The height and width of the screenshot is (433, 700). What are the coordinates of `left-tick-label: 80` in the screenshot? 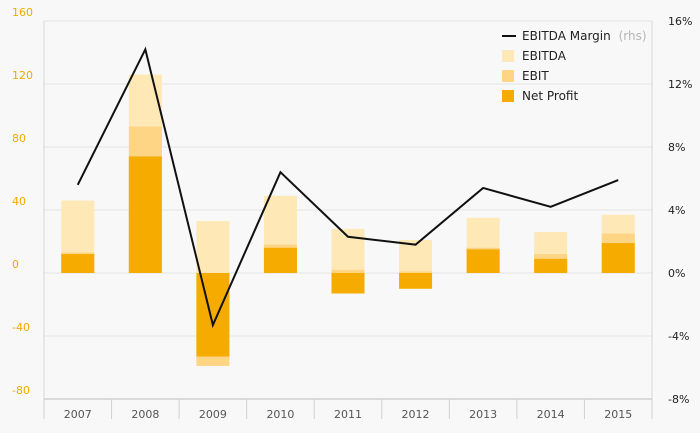 It's located at (19, 138).